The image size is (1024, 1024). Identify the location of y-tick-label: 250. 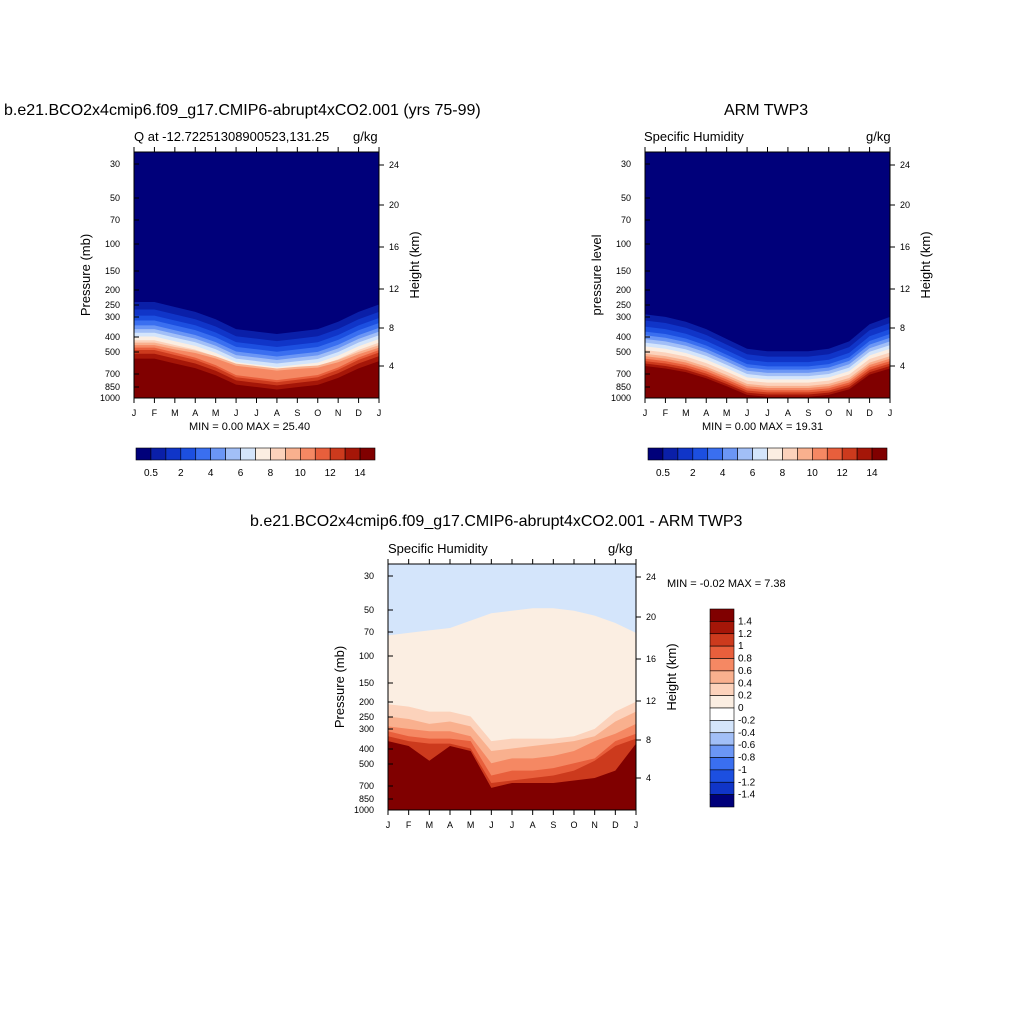
(112, 305).